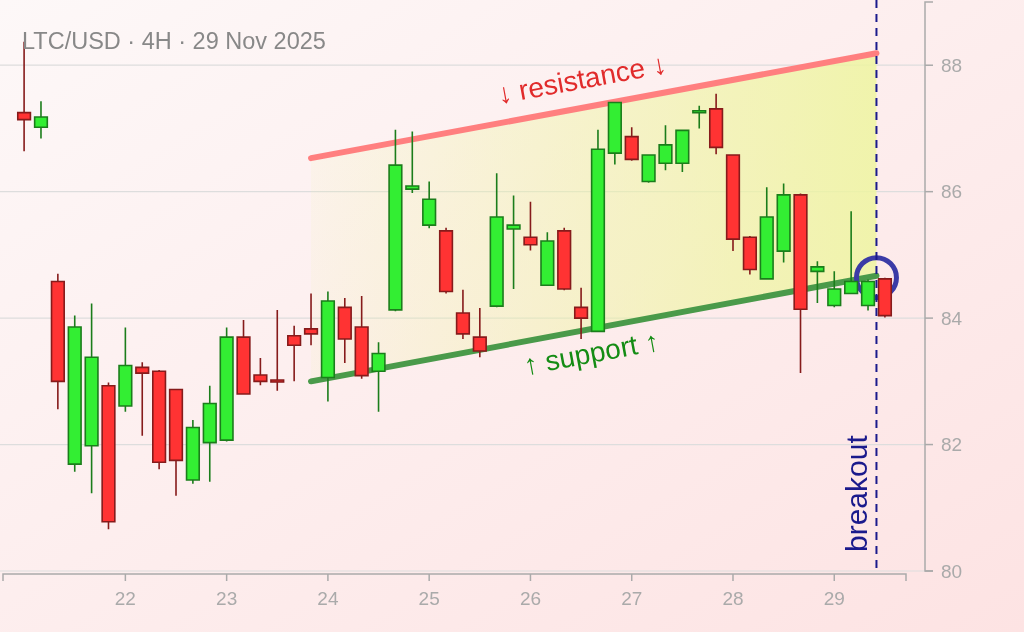  Describe the element at coordinates (857, 493) in the screenshot. I see `ref-line-label: breakout` at that location.